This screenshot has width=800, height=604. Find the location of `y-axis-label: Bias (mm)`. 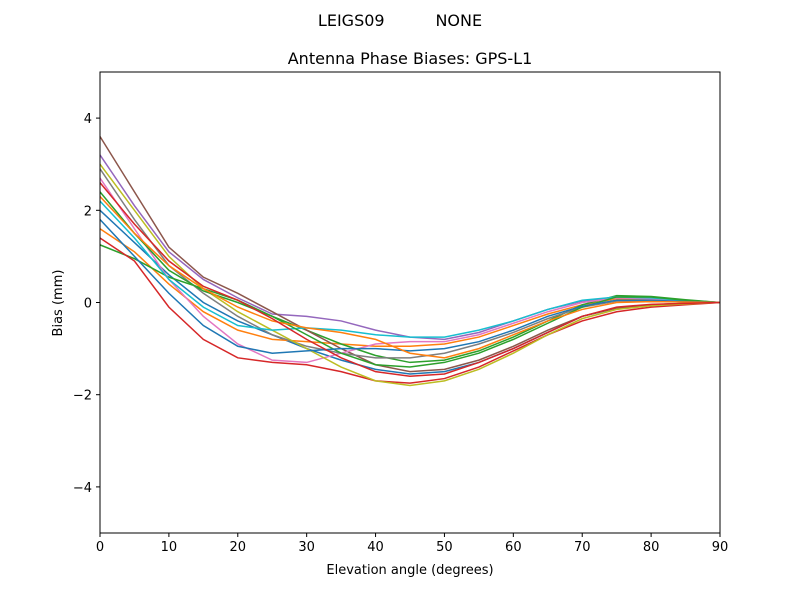

y-axis-label: Bias (mm) is located at coordinates (58, 303).